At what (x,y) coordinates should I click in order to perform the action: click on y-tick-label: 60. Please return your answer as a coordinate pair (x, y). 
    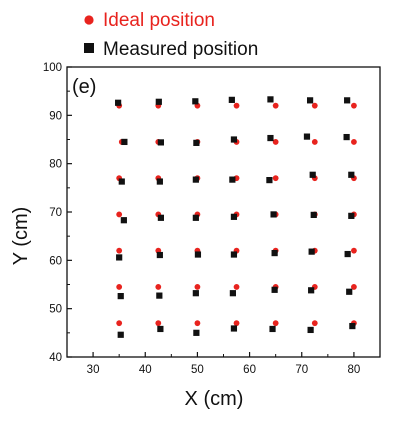
    Looking at the image, I should click on (55, 261).